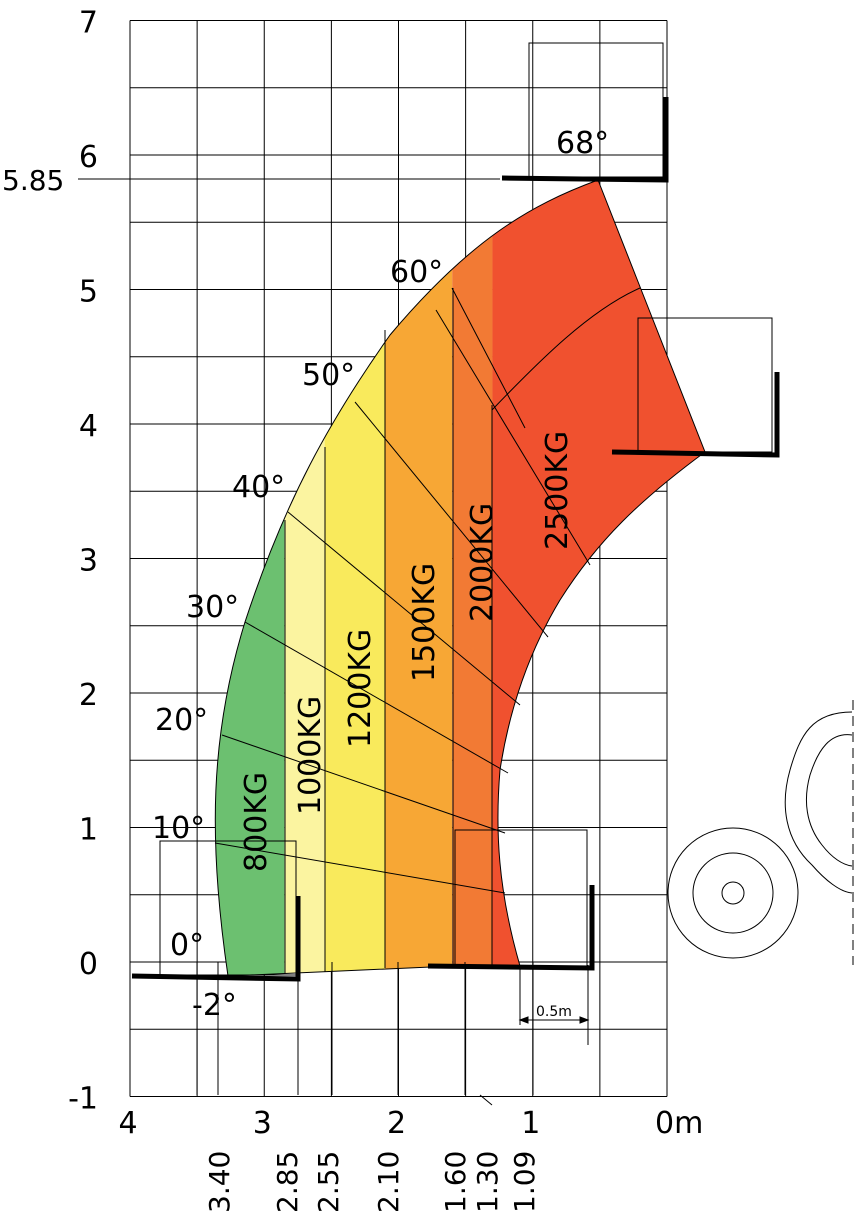 Image resolution: width=857 pixels, height=1217 pixels. I want to click on angle-label: 60°, so click(416, 272).